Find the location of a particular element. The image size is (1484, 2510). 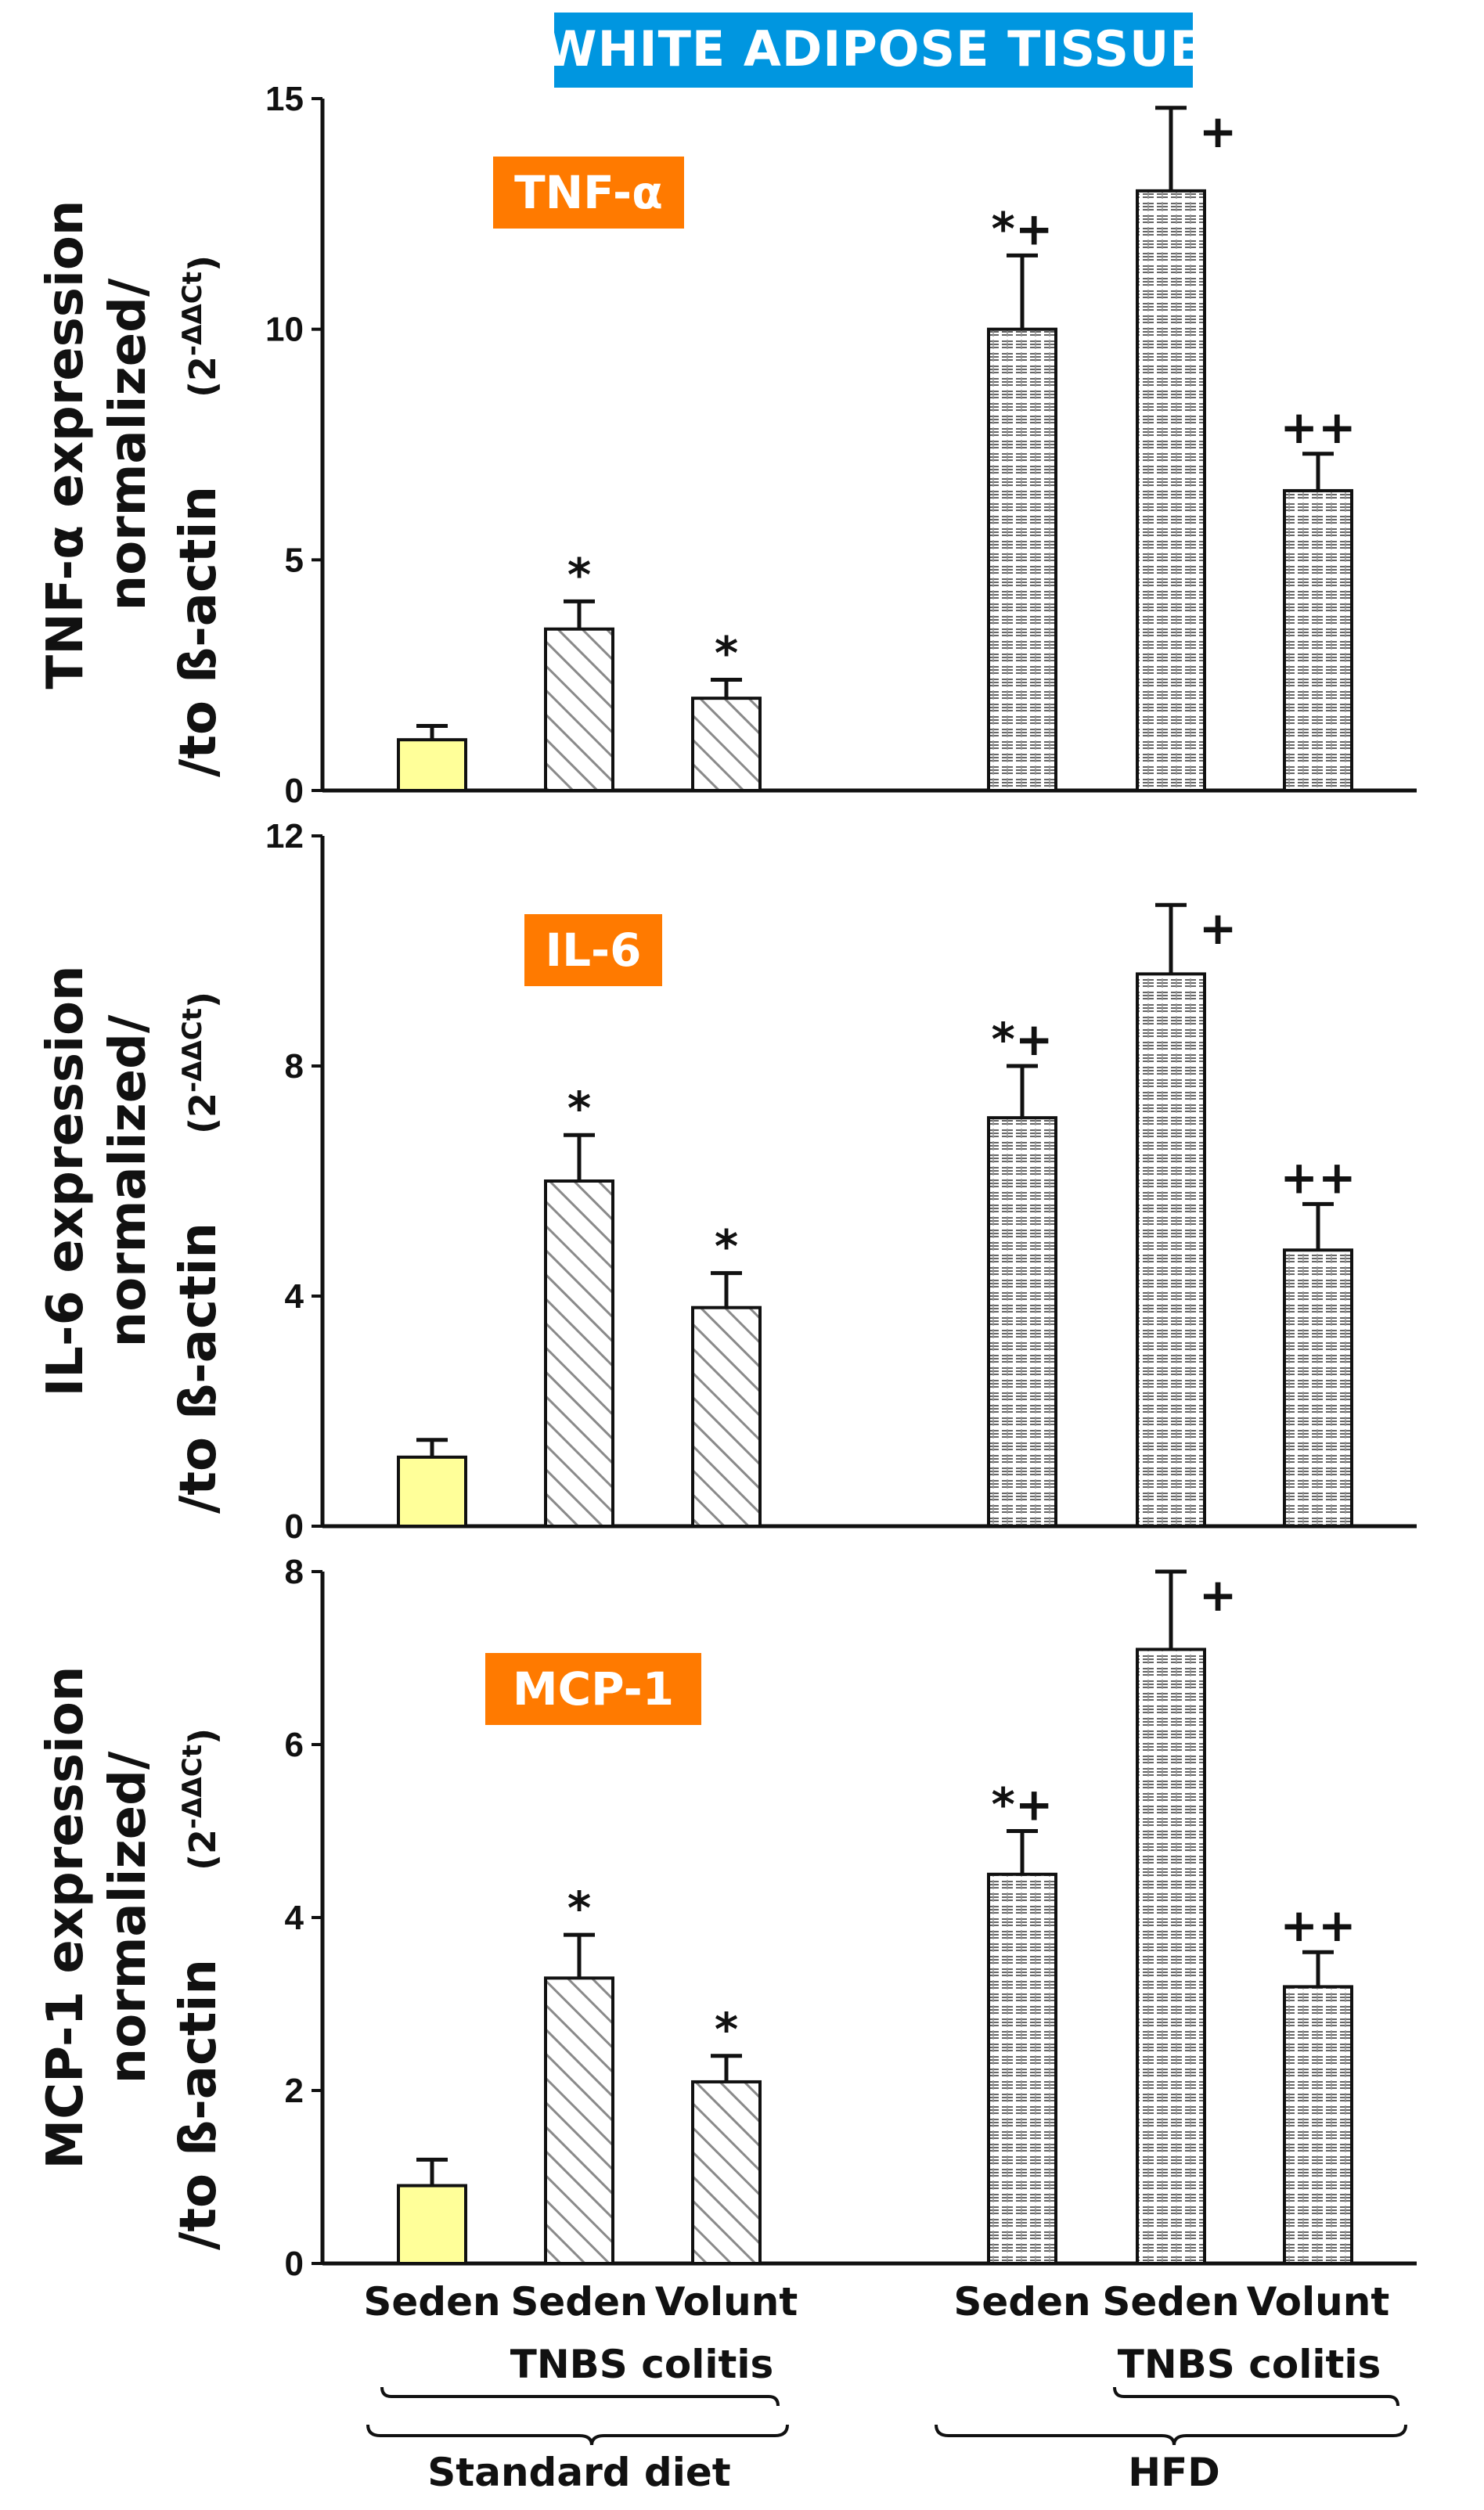

marker-label: MCP-1 is located at coordinates (593, 1689).